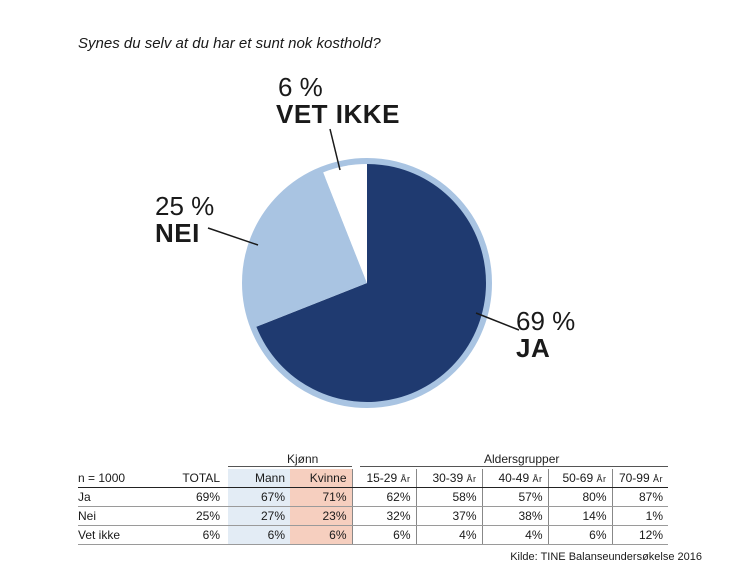  Describe the element at coordinates (639, 478) in the screenshot. I see `header-age-70-99: 70-99 År` at that location.